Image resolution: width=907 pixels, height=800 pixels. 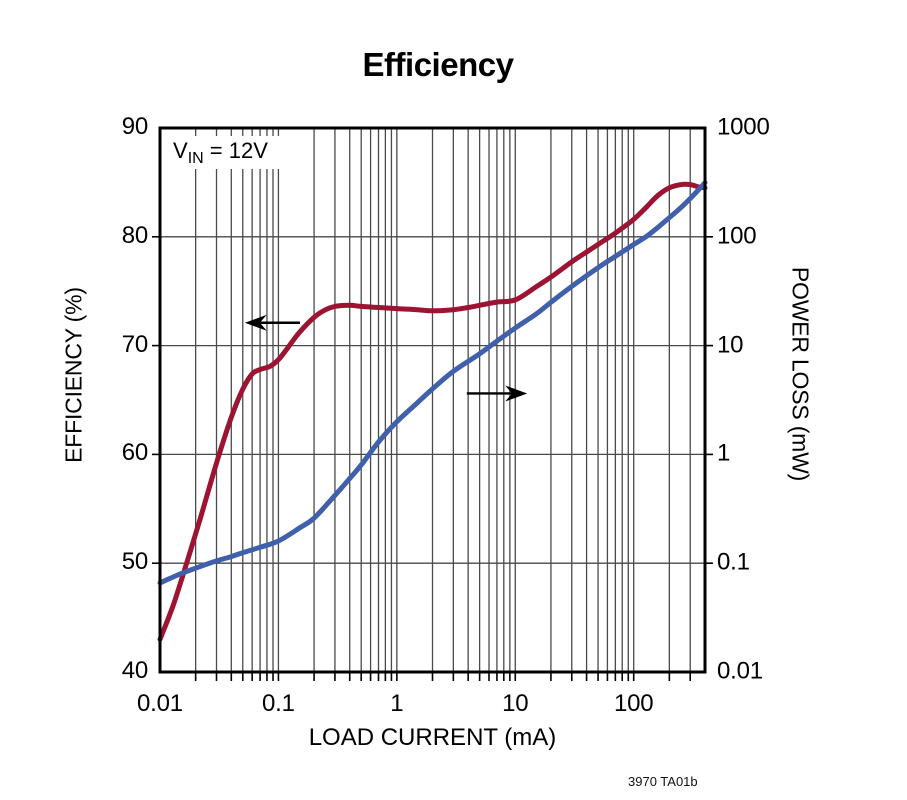 I want to click on vin-annotation: VIN = 12V, so click(x=222, y=152).